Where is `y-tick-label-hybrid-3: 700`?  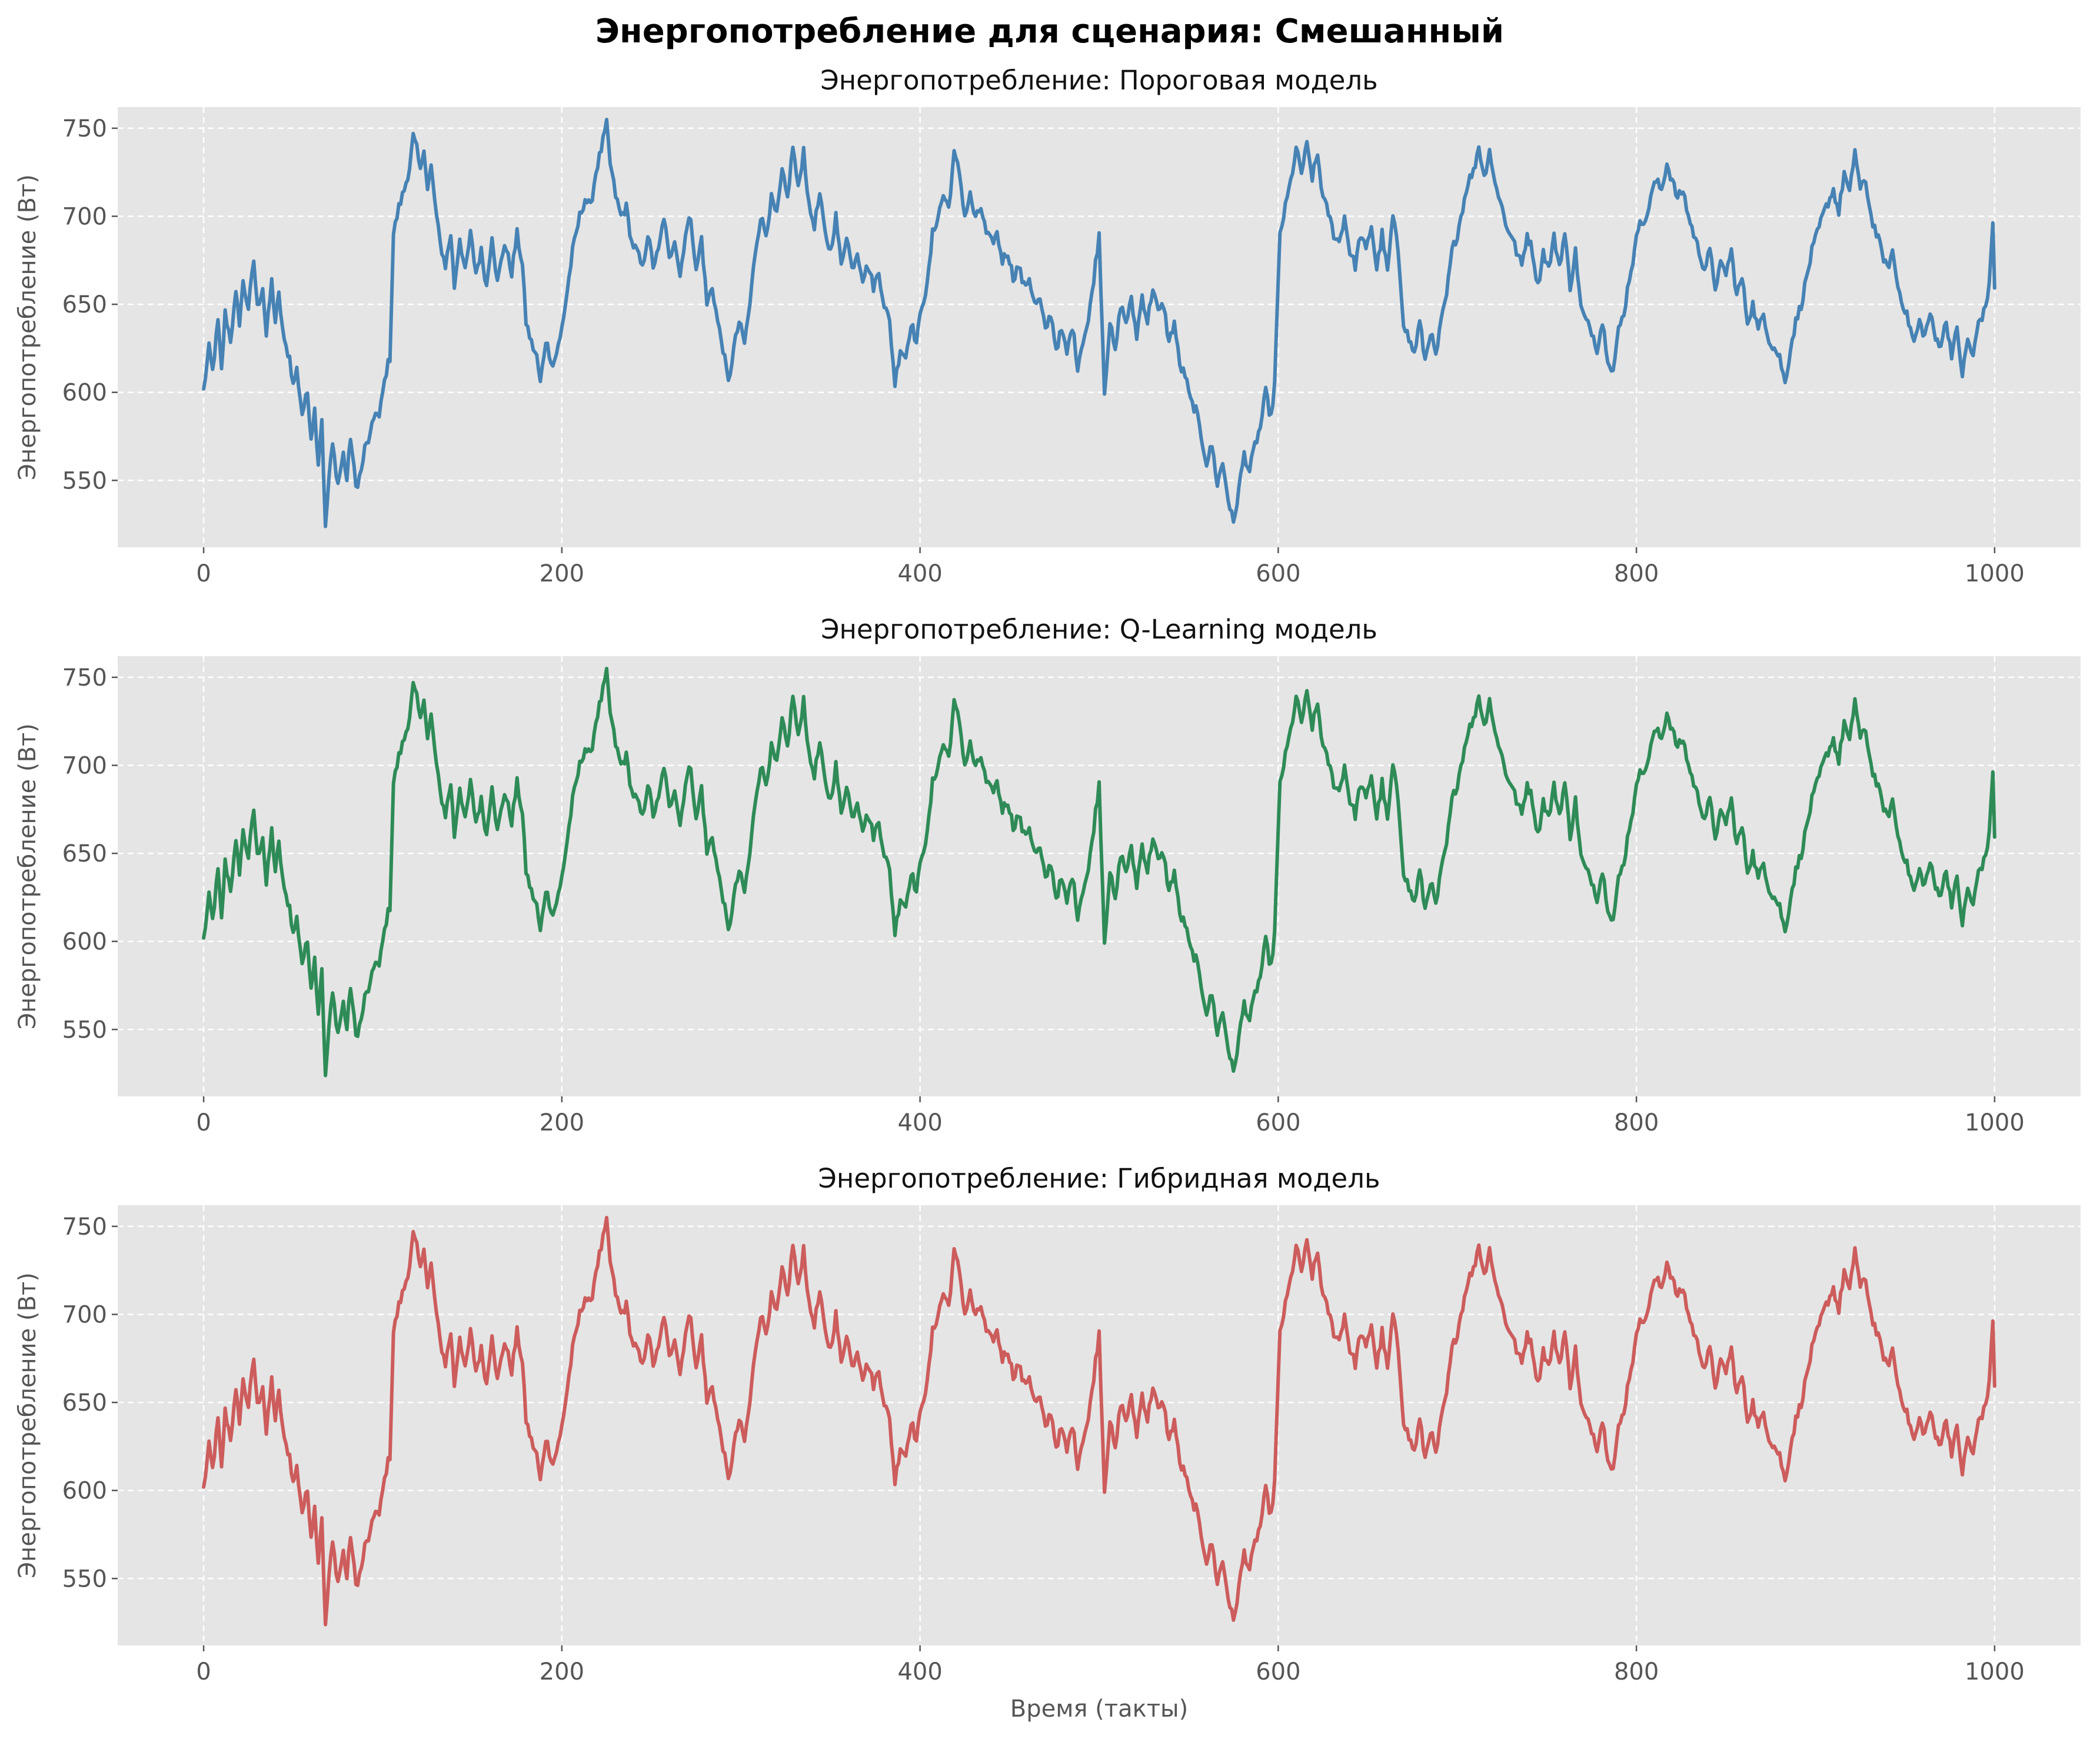 y-tick-label-hybrid-3: 700 is located at coordinates (84, 1315).